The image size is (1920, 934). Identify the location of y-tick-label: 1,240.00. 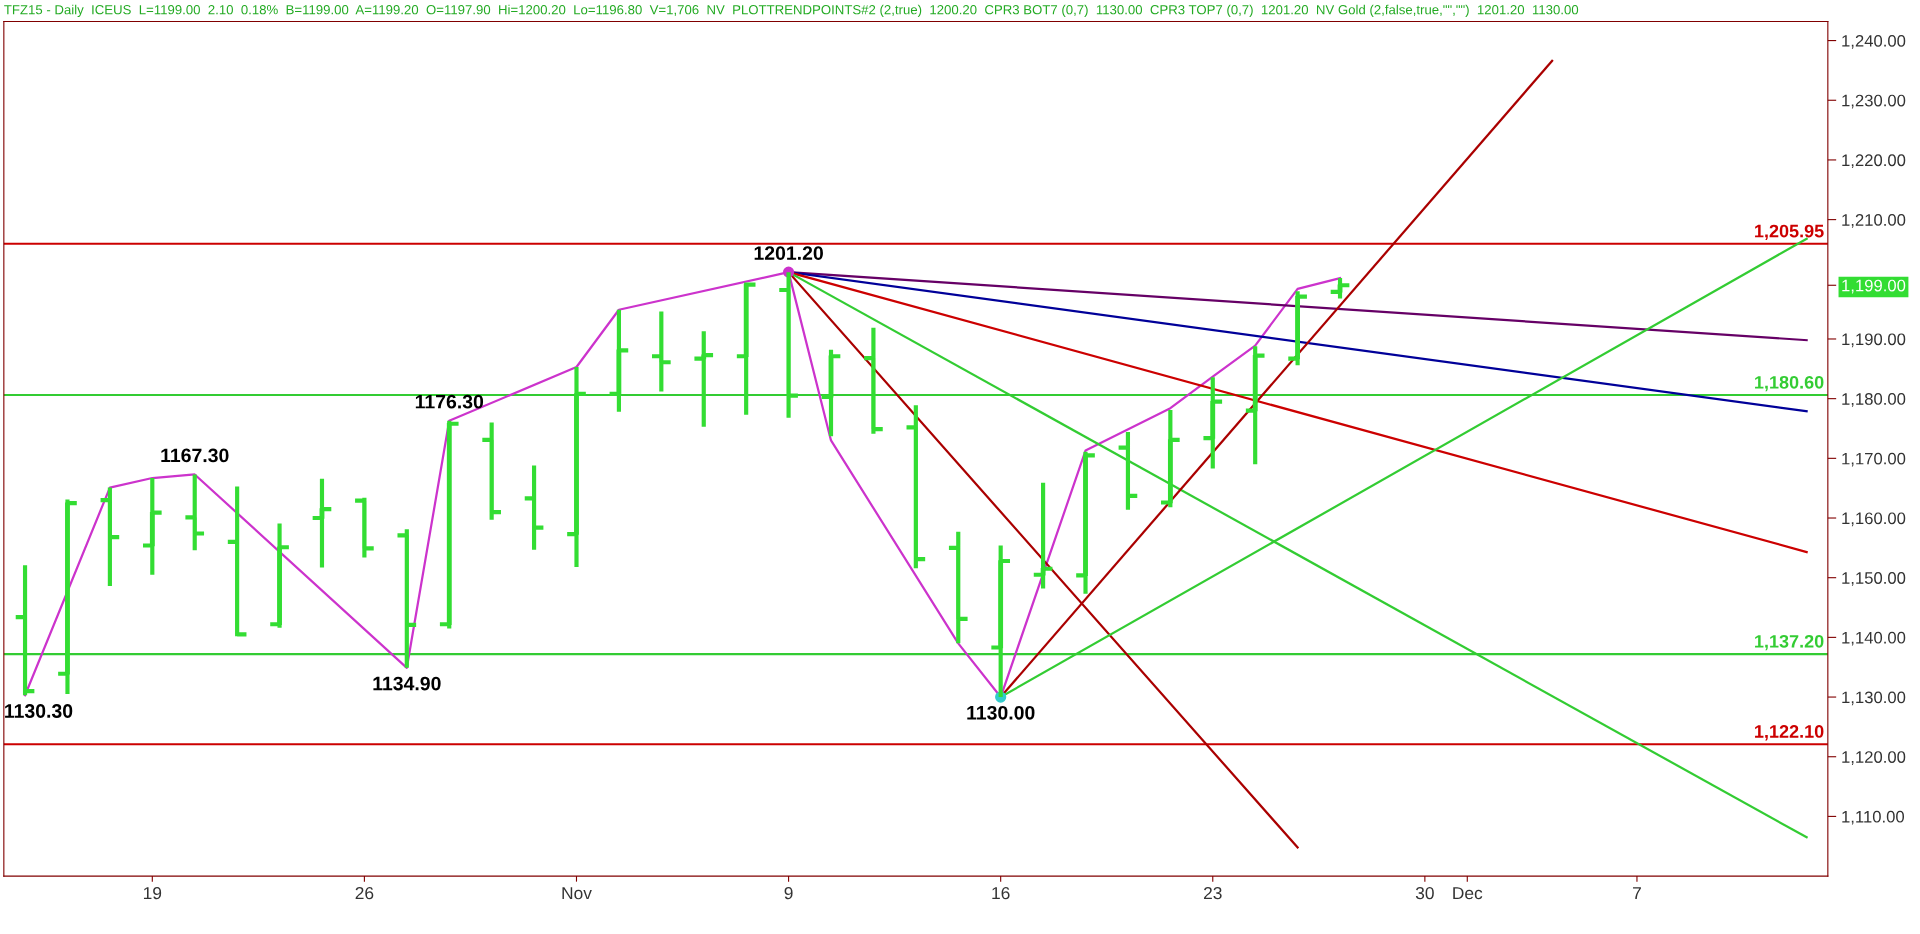
(1874, 41).